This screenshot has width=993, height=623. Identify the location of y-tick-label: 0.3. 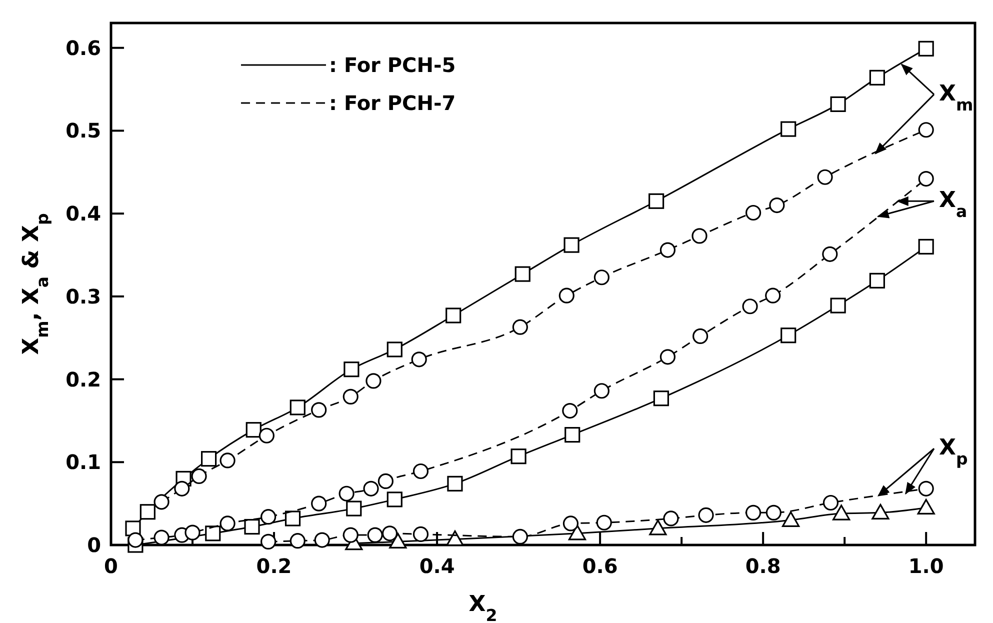
(83, 296).